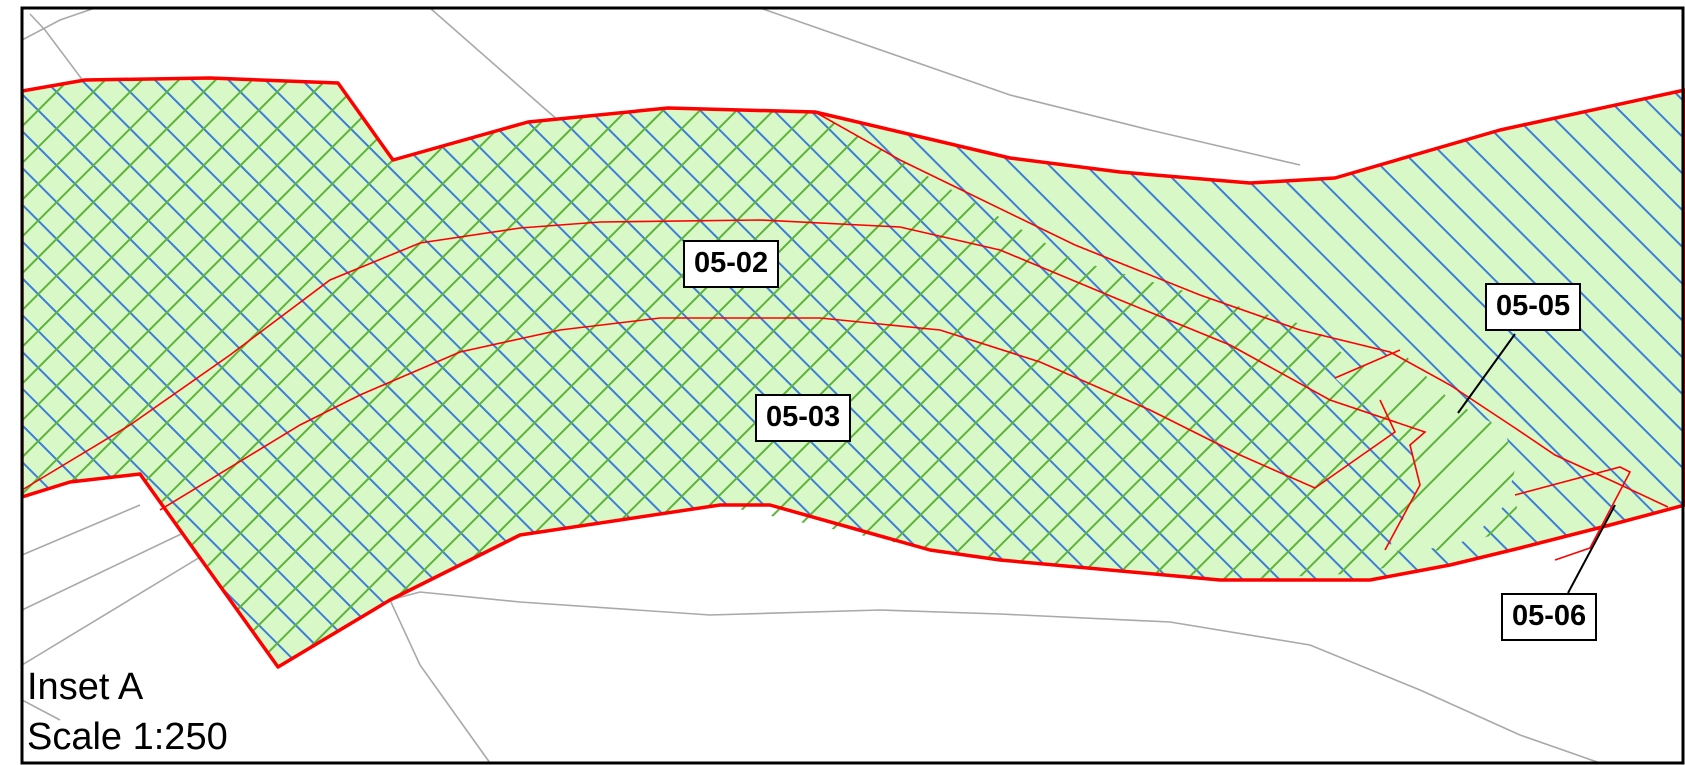 This screenshot has width=1685, height=765. What do you see at coordinates (85, 687) in the screenshot?
I see `inset-title: Inset A` at bounding box center [85, 687].